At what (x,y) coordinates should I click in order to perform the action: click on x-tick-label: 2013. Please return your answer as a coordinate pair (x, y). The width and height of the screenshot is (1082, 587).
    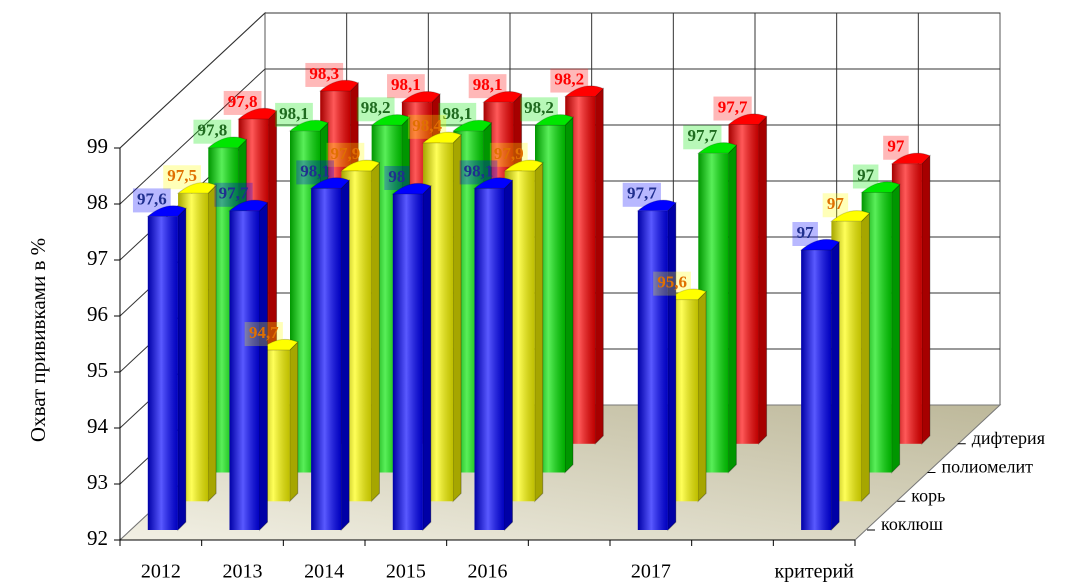
    Looking at the image, I should click on (243, 572).